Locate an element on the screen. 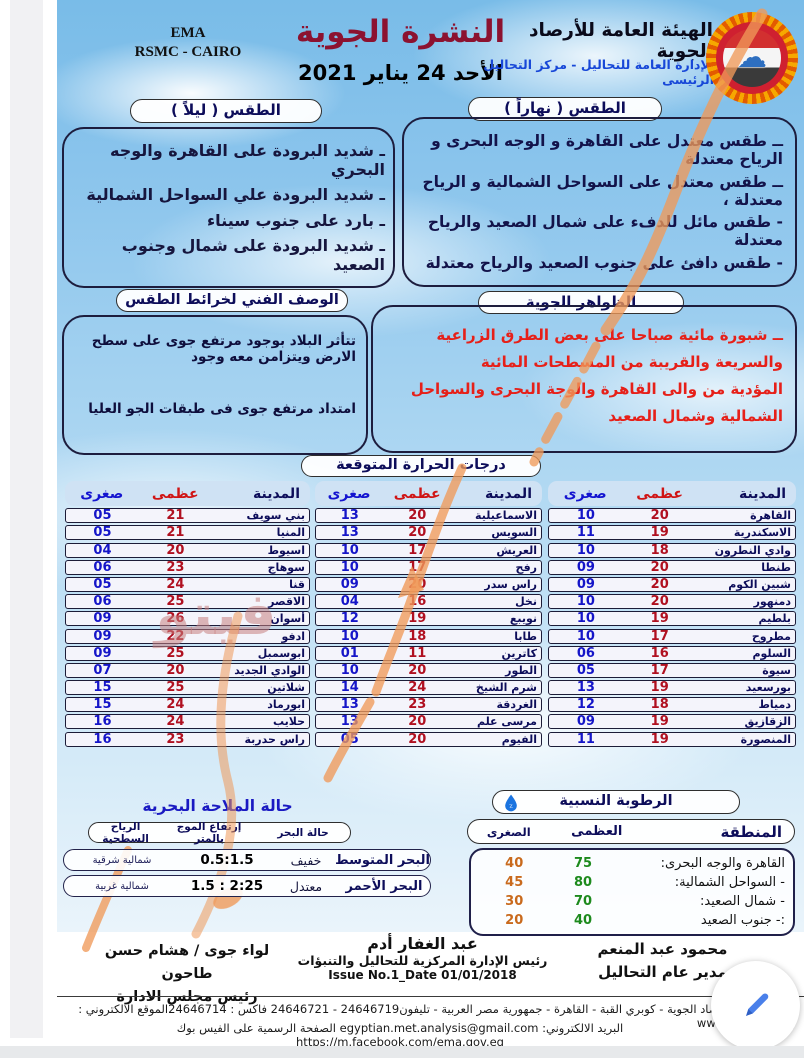 The image size is (804, 1058). agency-en-line1: EMA is located at coordinates (188, 33).